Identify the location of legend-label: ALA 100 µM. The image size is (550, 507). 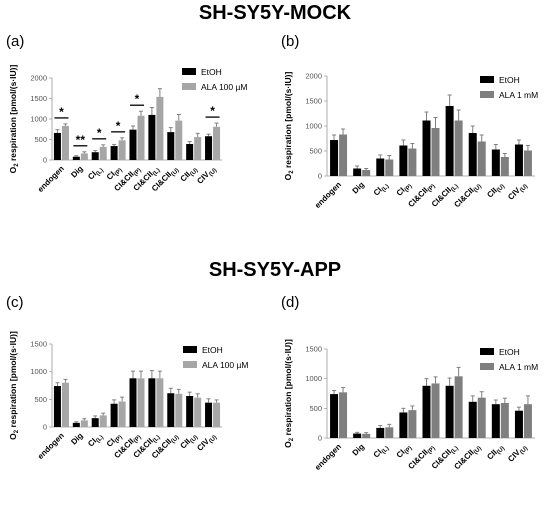
(224, 87).